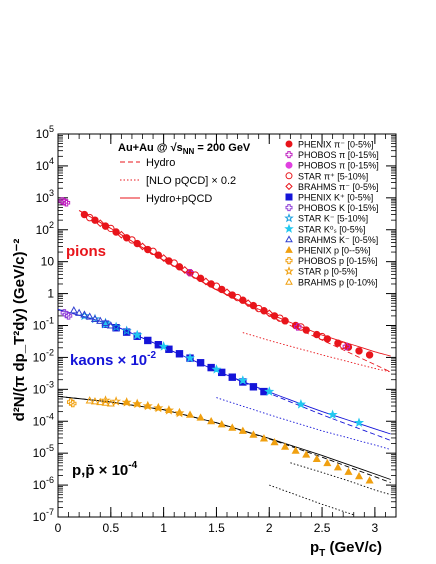 The image size is (436, 564). What do you see at coordinates (144, 148) in the screenshot?
I see `system-label-pre: Au+Au @` at bounding box center [144, 148].